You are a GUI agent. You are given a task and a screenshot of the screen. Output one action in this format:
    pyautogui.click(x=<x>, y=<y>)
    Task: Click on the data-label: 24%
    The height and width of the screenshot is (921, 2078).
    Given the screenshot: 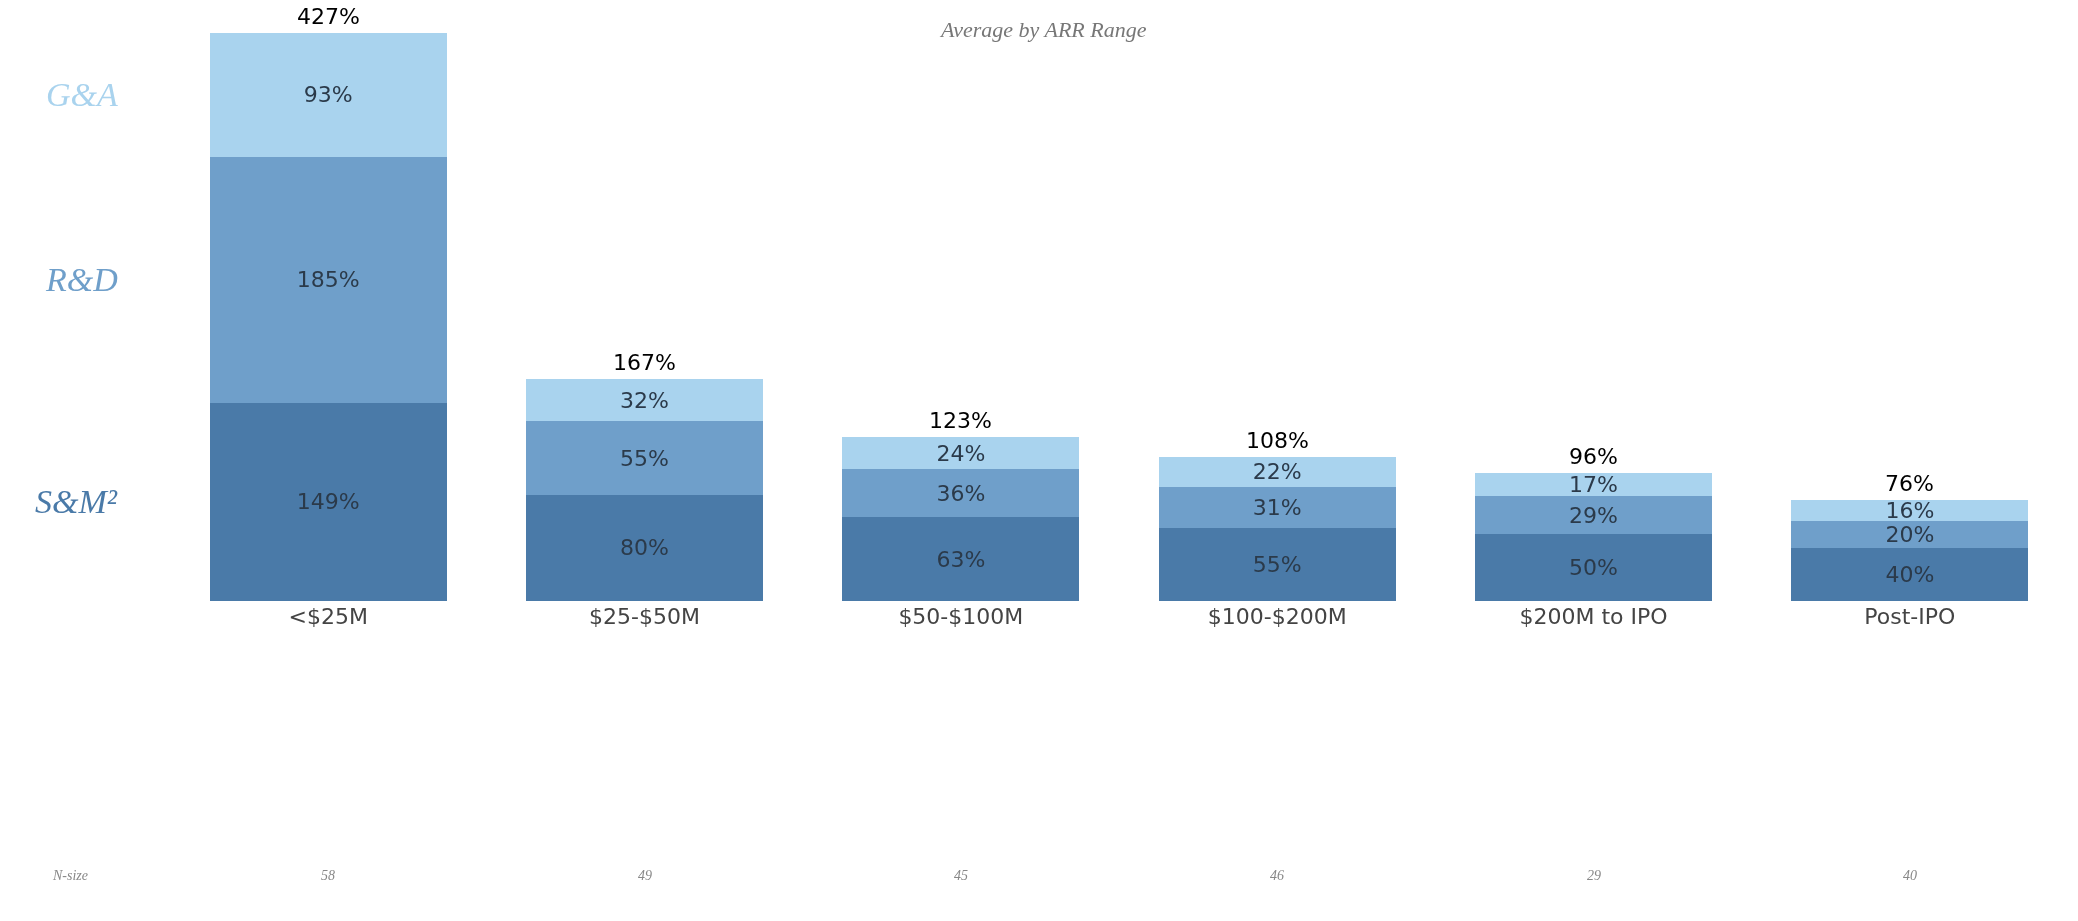 What is the action you would take?
    pyautogui.click(x=961, y=453)
    